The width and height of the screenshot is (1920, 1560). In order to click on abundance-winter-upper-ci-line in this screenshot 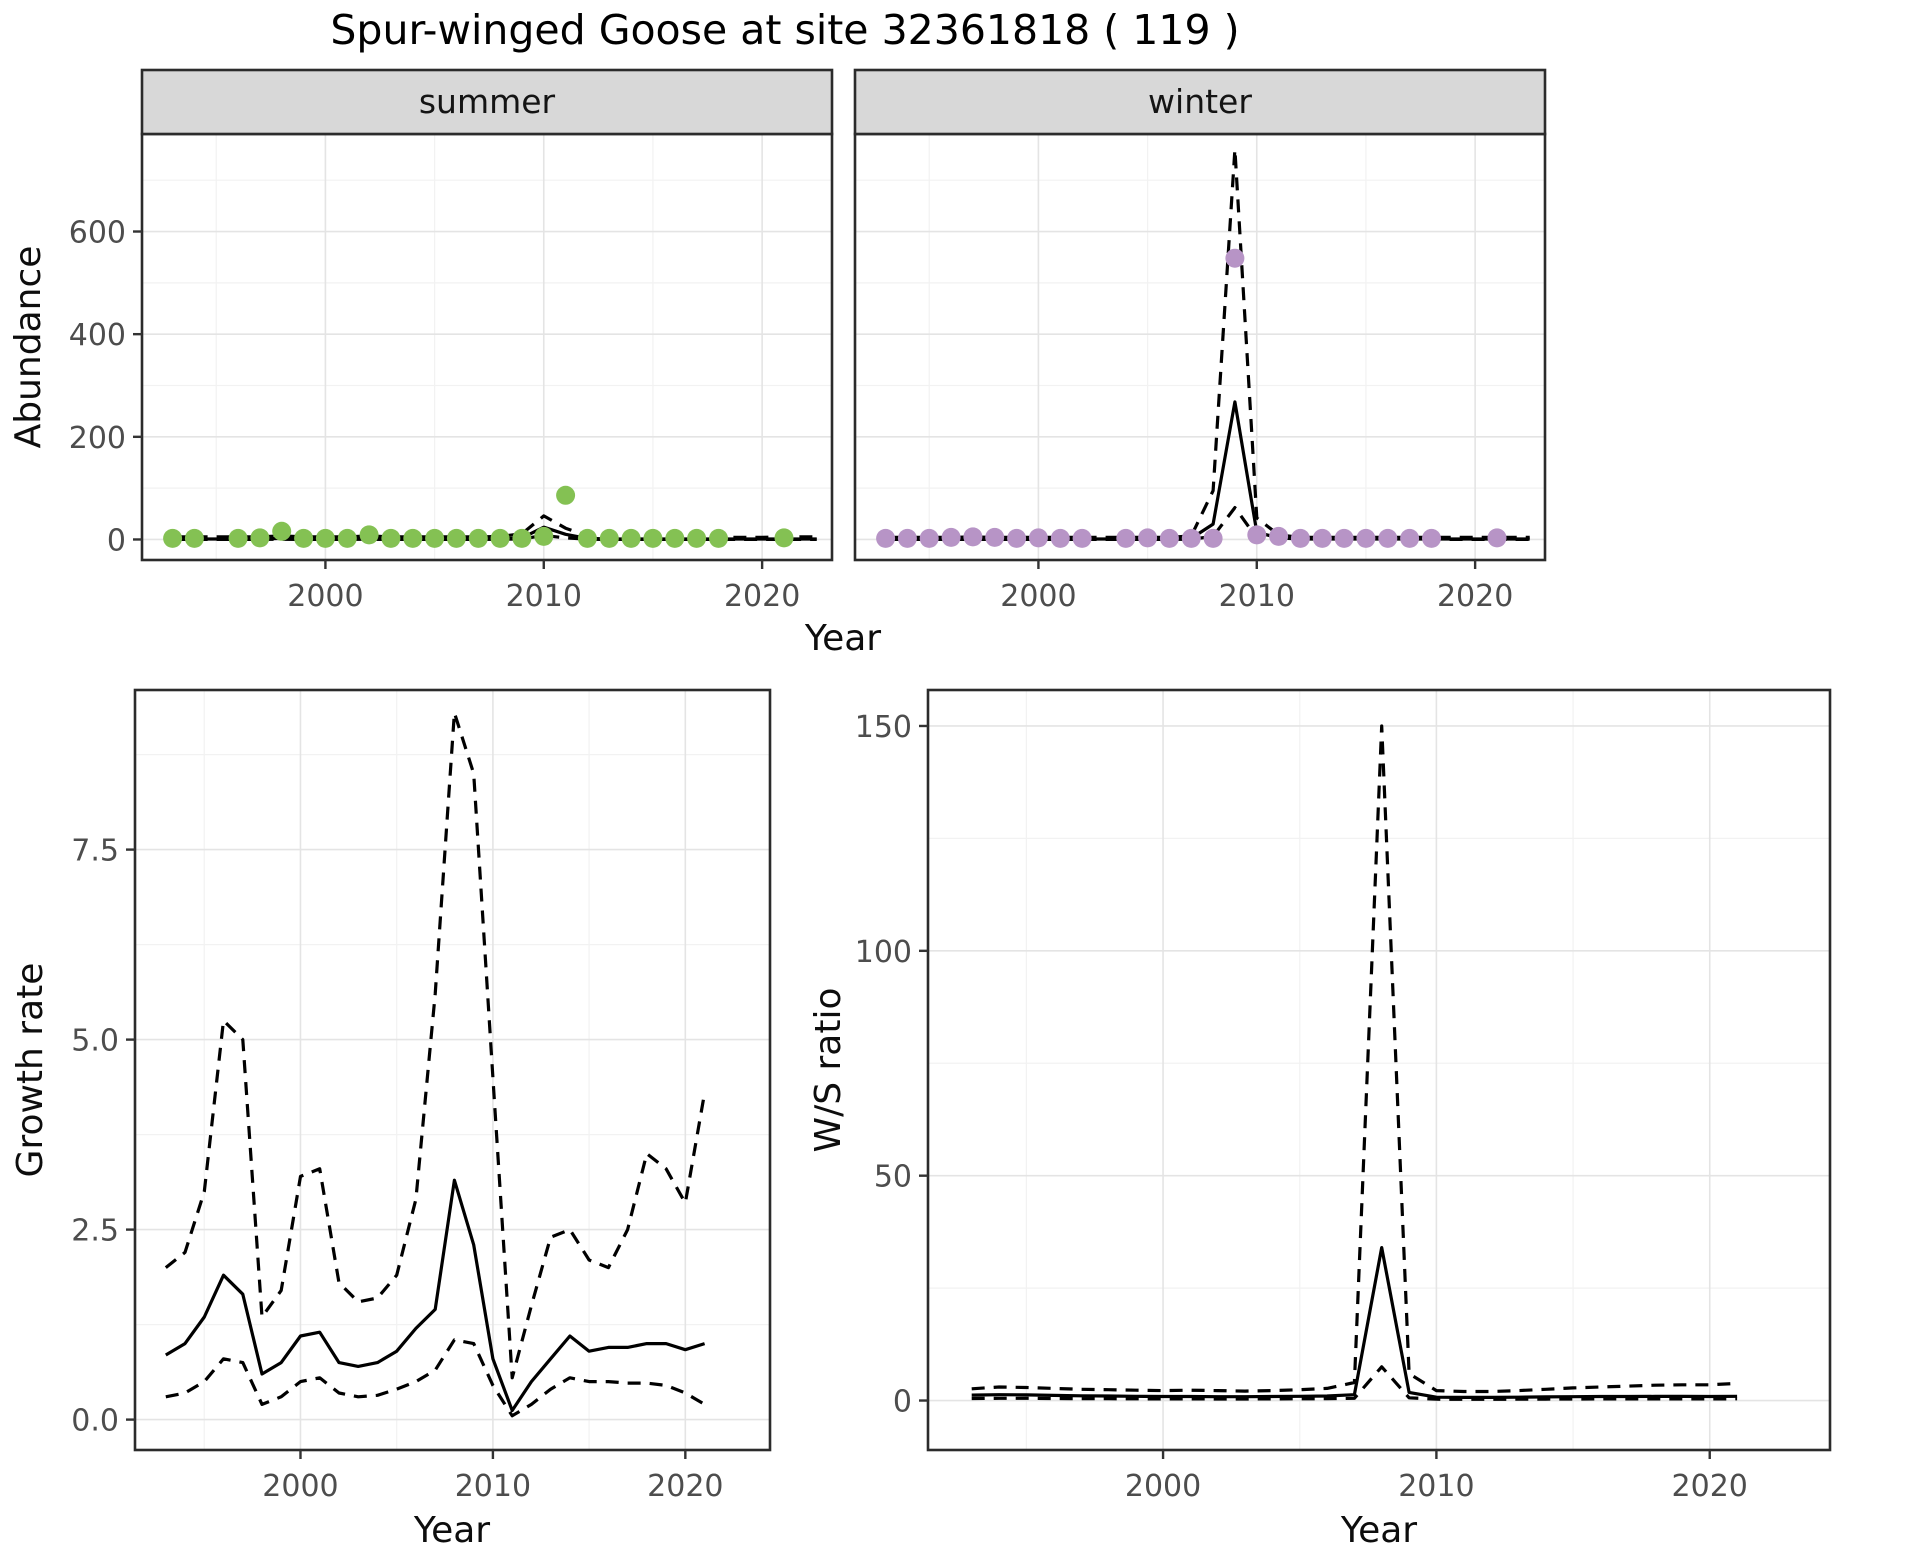, I will do `click(1207, 343)`.